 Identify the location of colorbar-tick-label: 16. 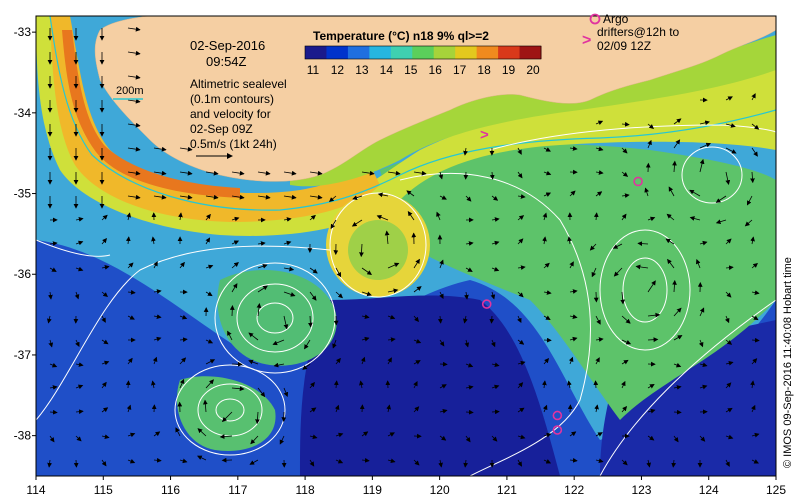
(436, 70).